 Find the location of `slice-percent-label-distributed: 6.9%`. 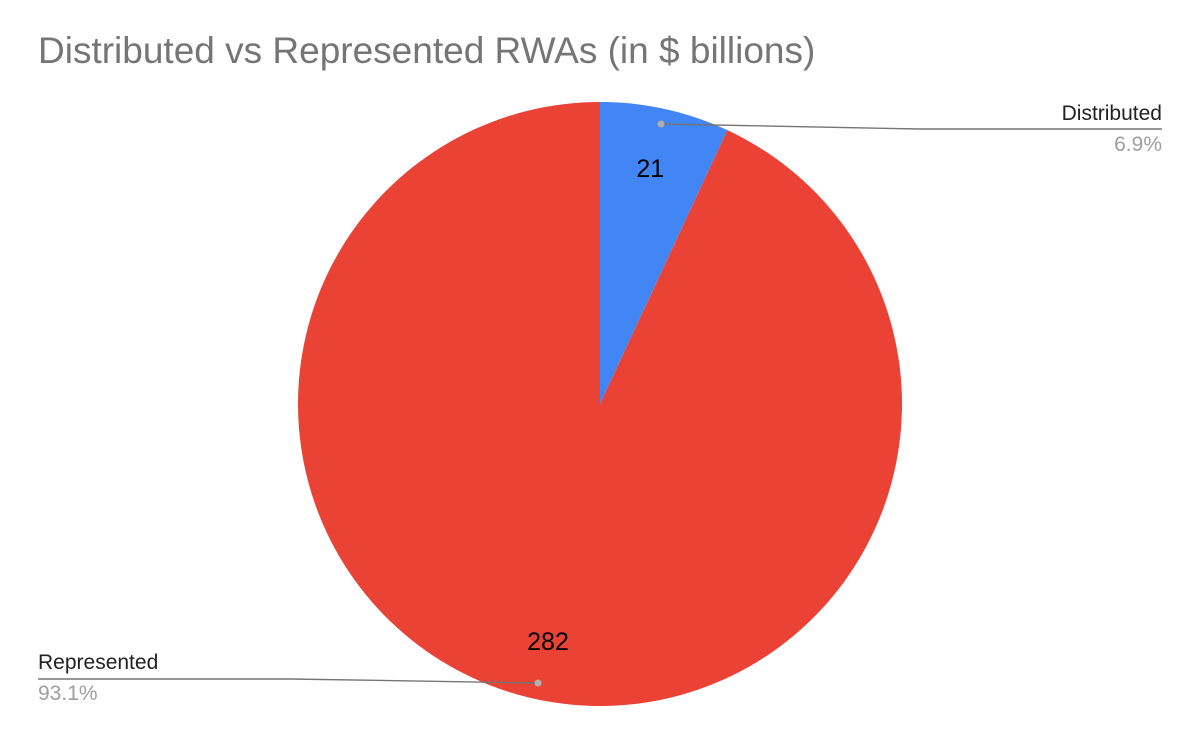

slice-percent-label-distributed: 6.9% is located at coordinates (1138, 144).